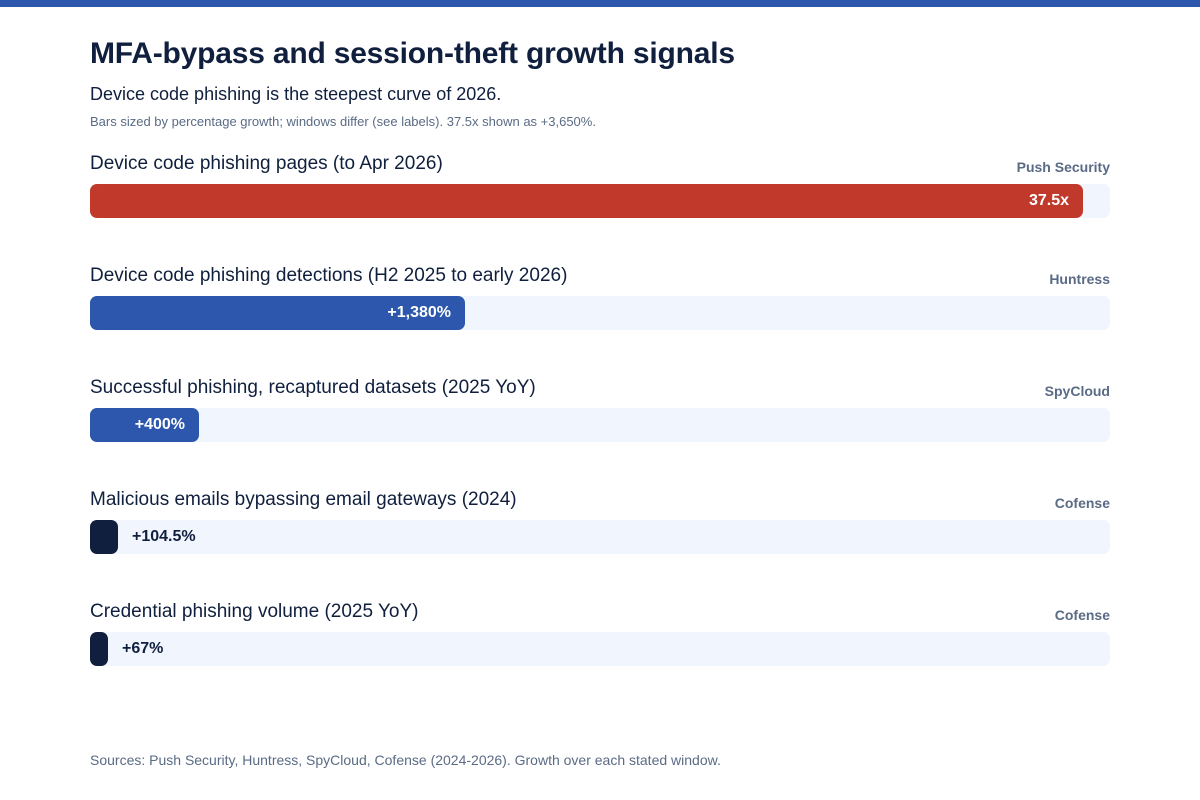  I want to click on bar-value-label: +104.5%, so click(164, 536).